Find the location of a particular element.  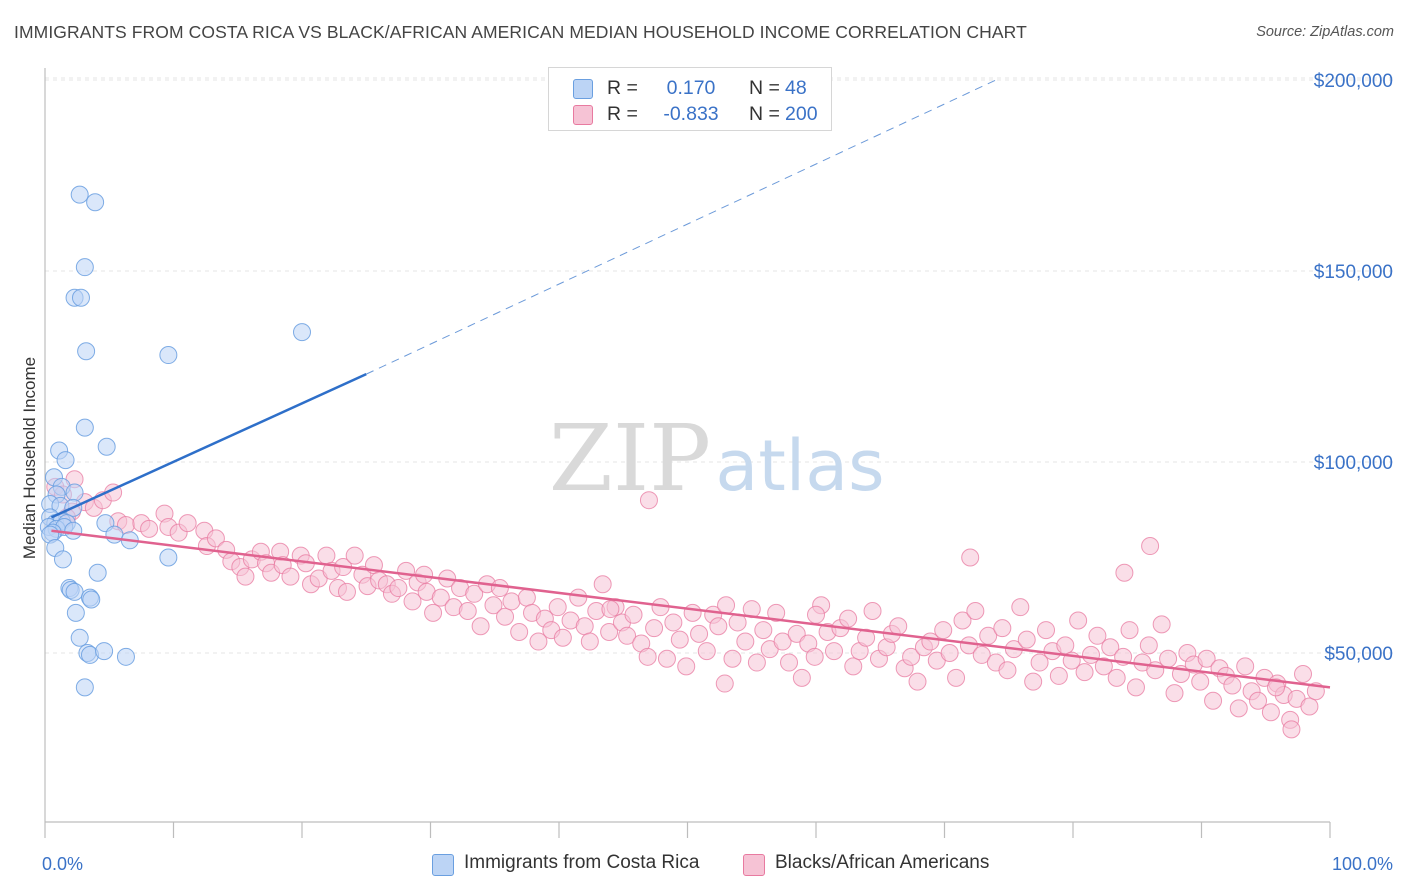

legend-item-label: Blacks/African Americans is located at coordinates (882, 862).